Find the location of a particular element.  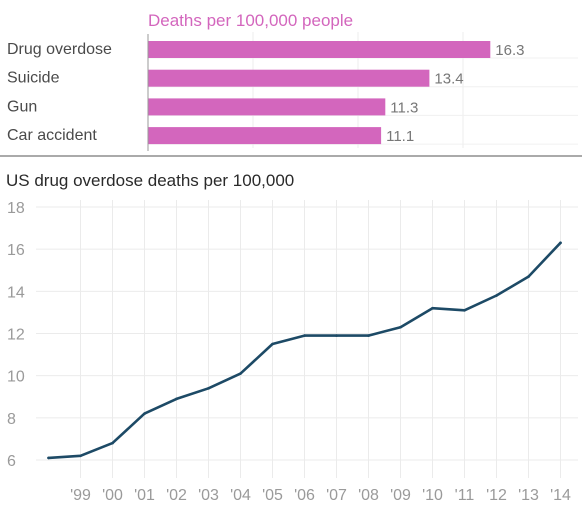

x-tick-label: '12 is located at coordinates (496, 495).